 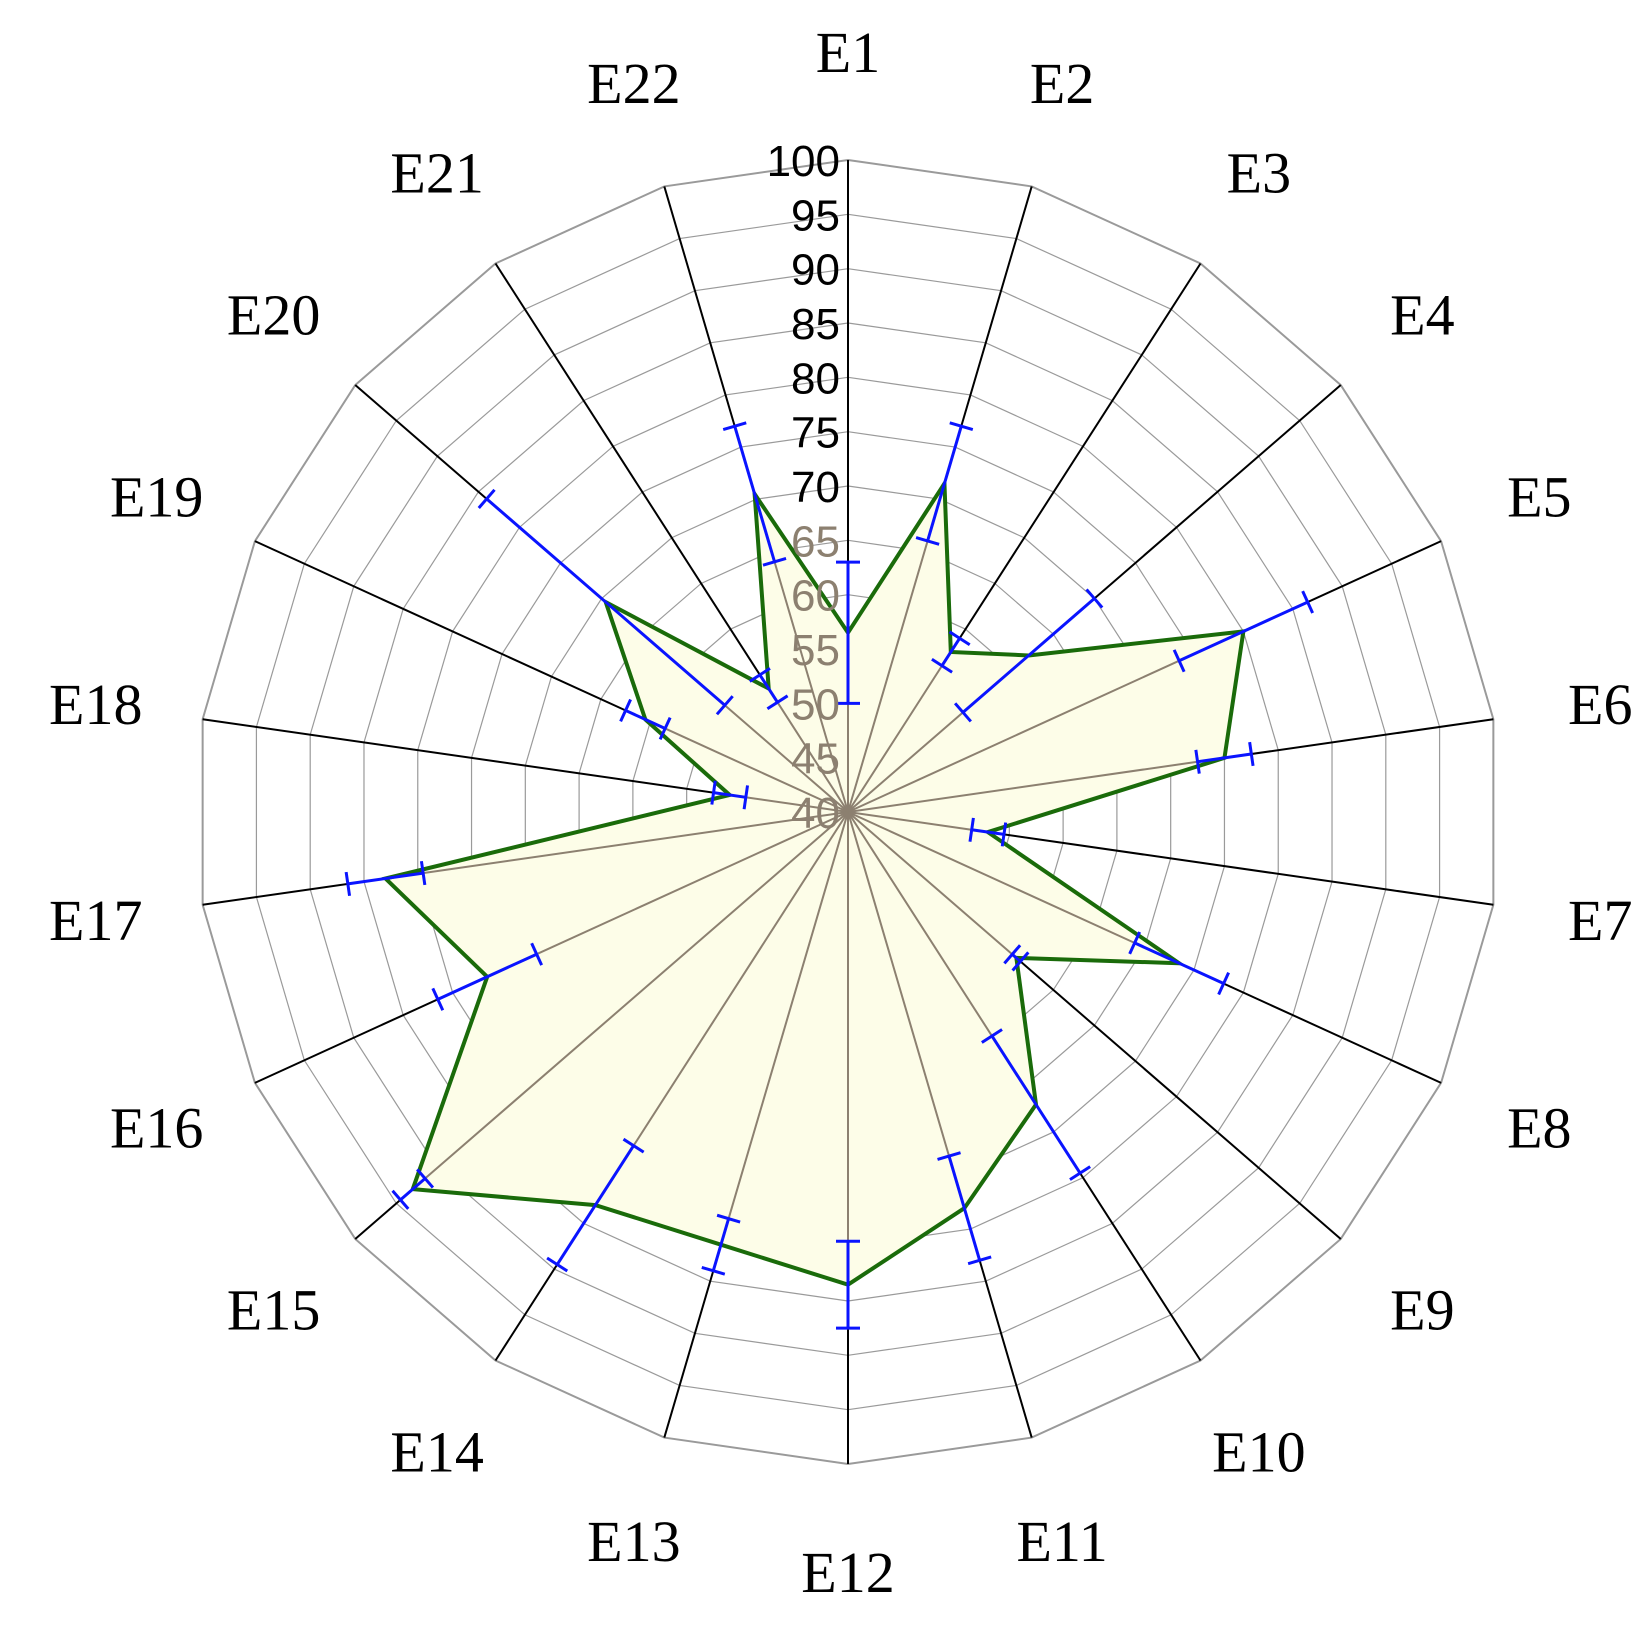 What do you see at coordinates (1243, 631) in the screenshot?
I see `error-bar-E5` at bounding box center [1243, 631].